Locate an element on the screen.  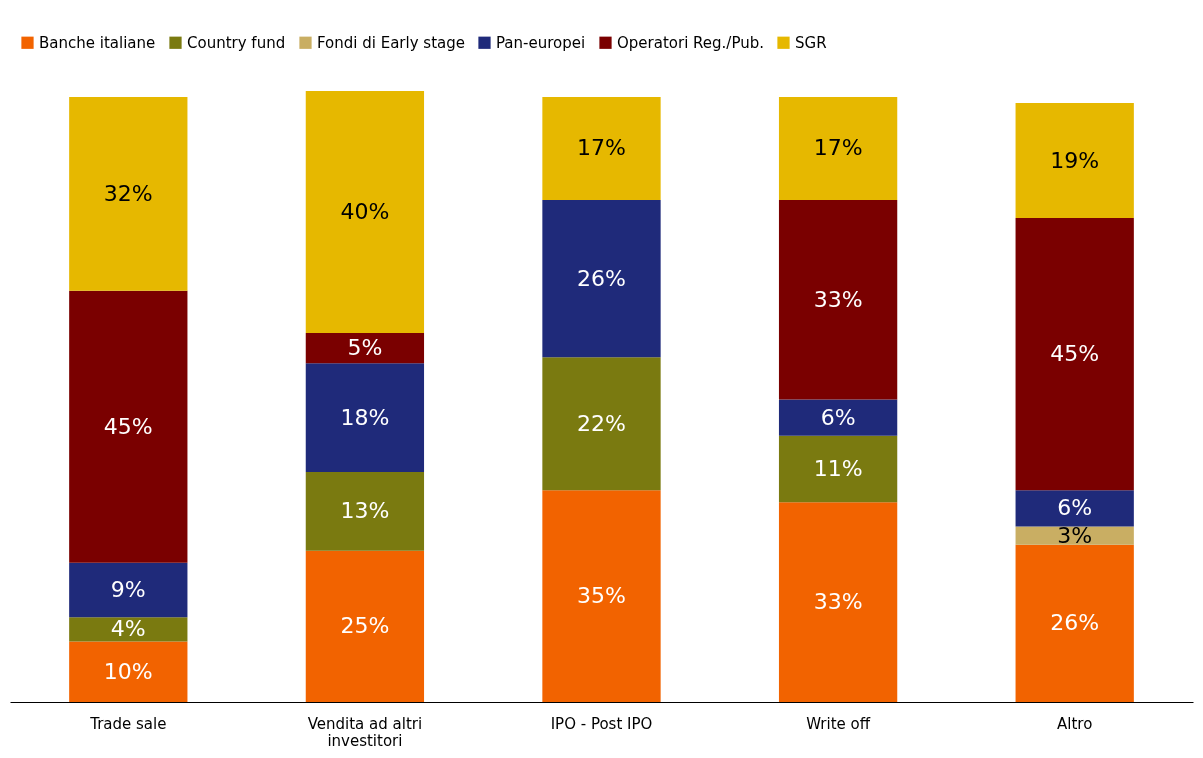
data-label: 5% is located at coordinates (365, 348).